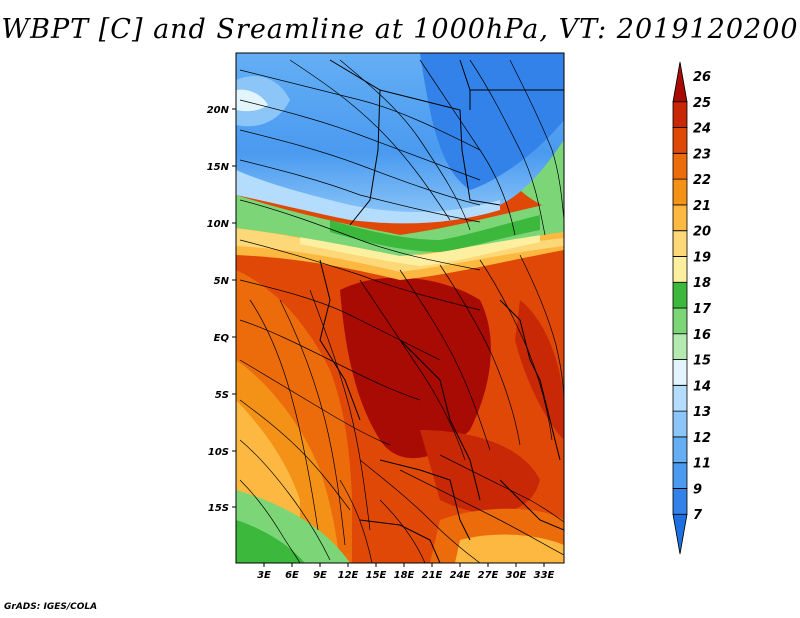 The width and height of the screenshot is (800, 618). What do you see at coordinates (264, 575) in the screenshot?
I see `lon-label-3e: 3E` at bounding box center [264, 575].